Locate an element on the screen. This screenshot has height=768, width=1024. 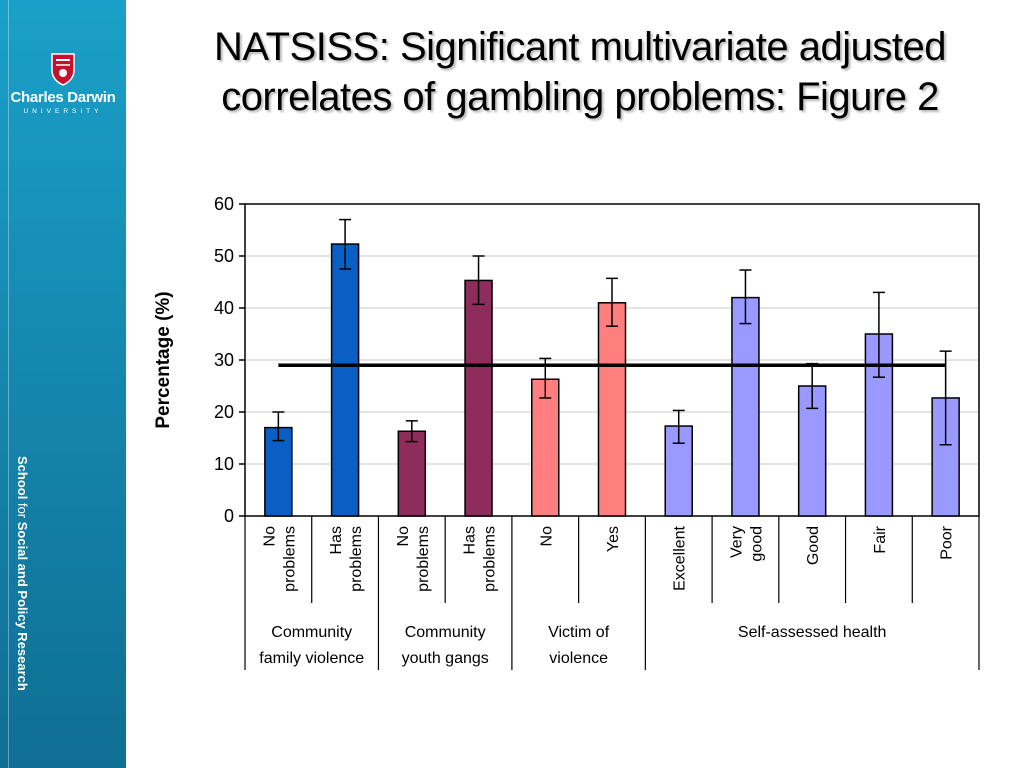
university-logo: Charles Darwin UNIVERSITY is located at coordinates (63, 83).